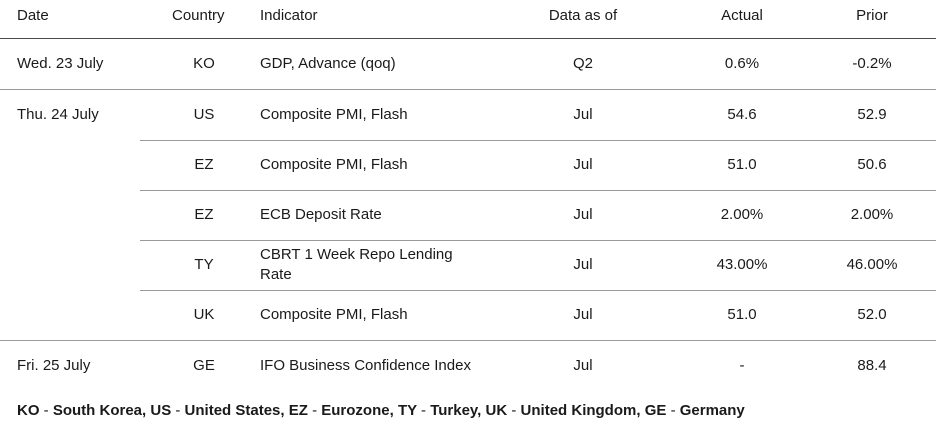  What do you see at coordinates (204, 114) in the screenshot?
I see `cell-country: US` at bounding box center [204, 114].